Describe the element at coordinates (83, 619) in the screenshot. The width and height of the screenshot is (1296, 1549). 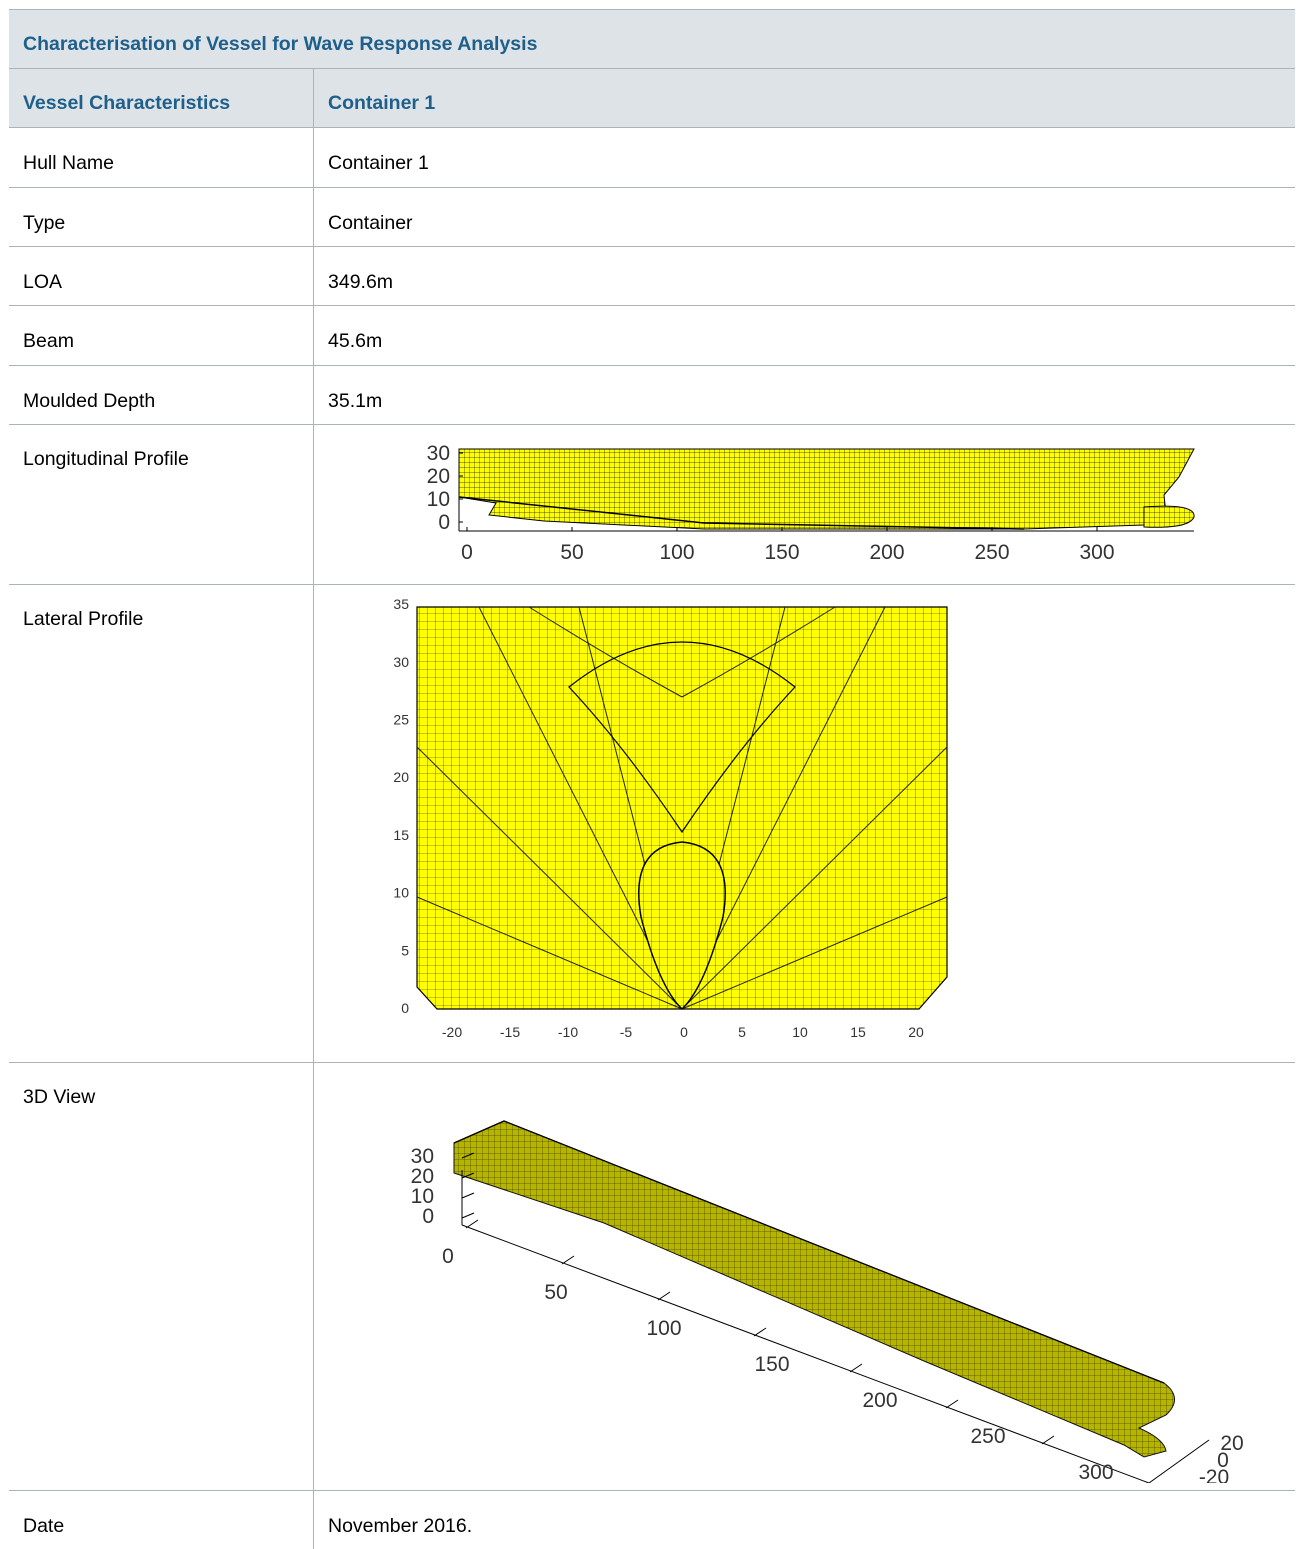
I see `lateral-profile-label: Lateral Profile` at that location.